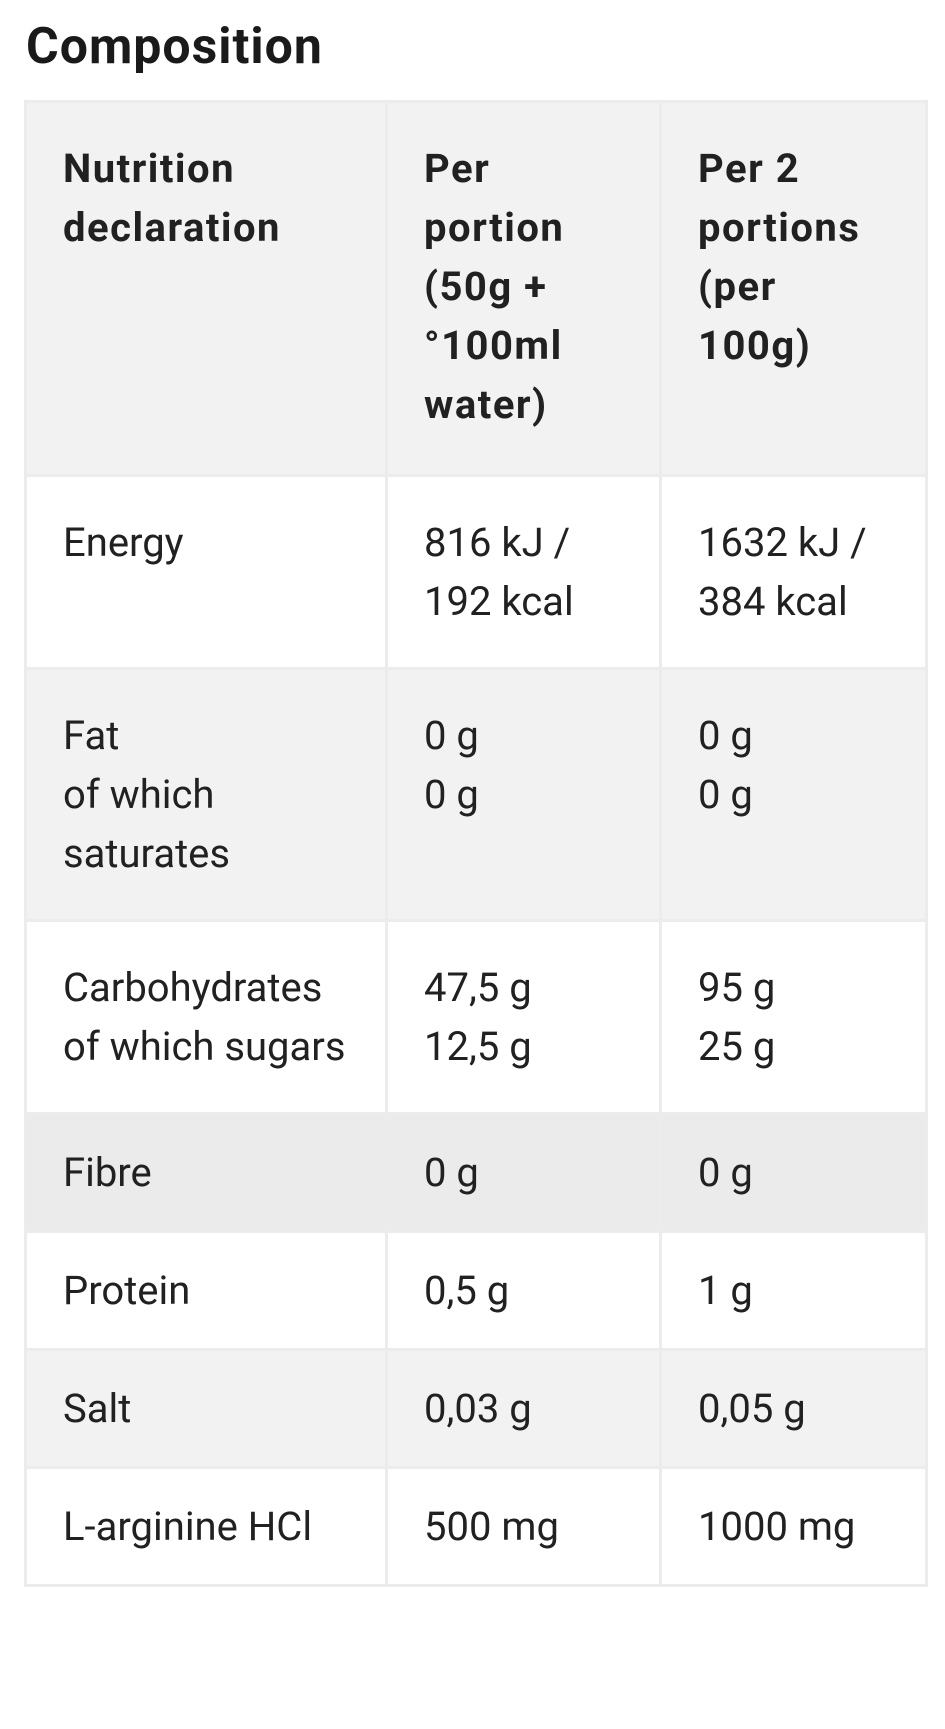  What do you see at coordinates (91, 735) in the screenshot?
I see `cell-line: Fat` at bounding box center [91, 735].